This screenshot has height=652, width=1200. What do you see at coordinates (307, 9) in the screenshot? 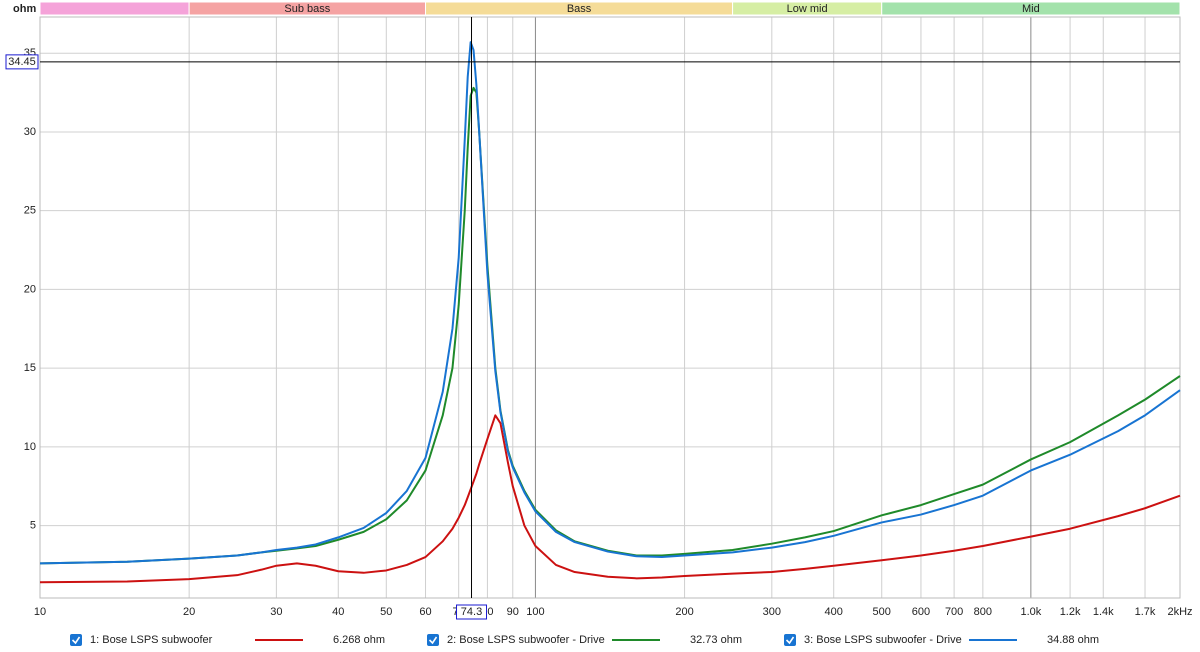
I see `band-label: Sub bass` at bounding box center [307, 9].